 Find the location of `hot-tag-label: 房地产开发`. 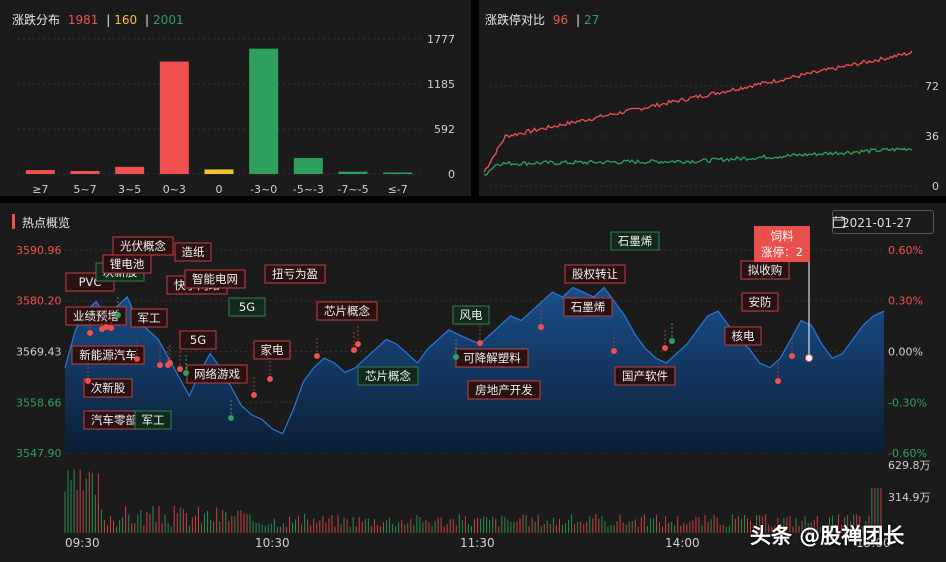

hot-tag-label: 房地产开发 is located at coordinates (504, 390).